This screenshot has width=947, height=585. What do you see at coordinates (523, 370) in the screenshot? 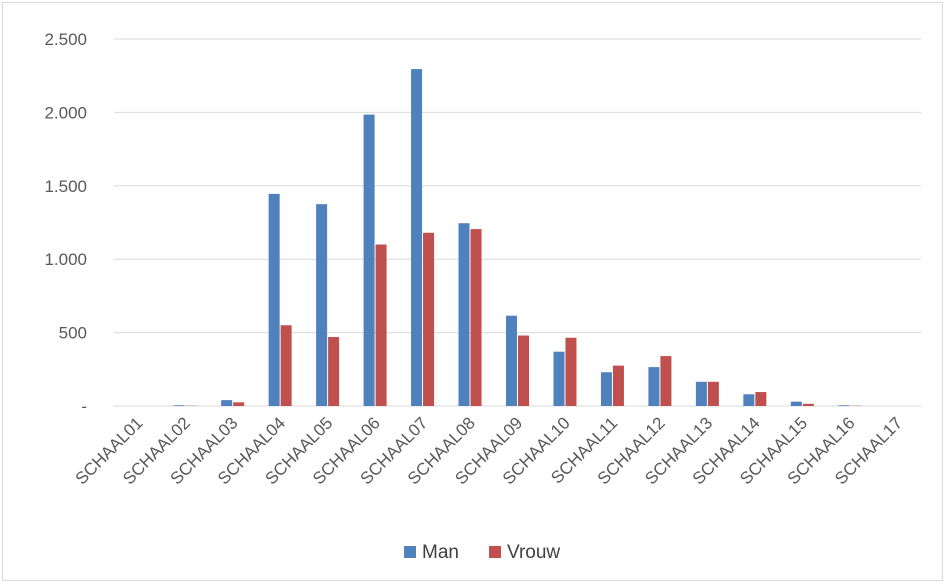
I see `bar-vrouw-schaal09` at bounding box center [523, 370].